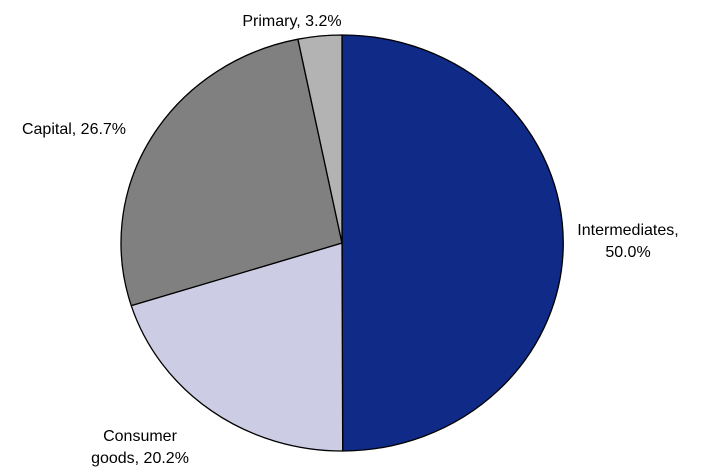 The height and width of the screenshot is (475, 712). What do you see at coordinates (237, 347) in the screenshot?
I see `pie-slice-consumer-goods` at bounding box center [237, 347].